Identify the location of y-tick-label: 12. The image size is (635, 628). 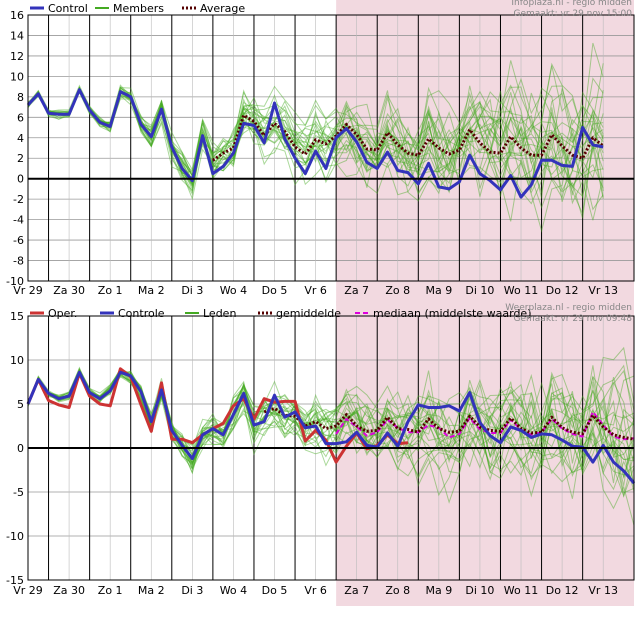
(17, 56).